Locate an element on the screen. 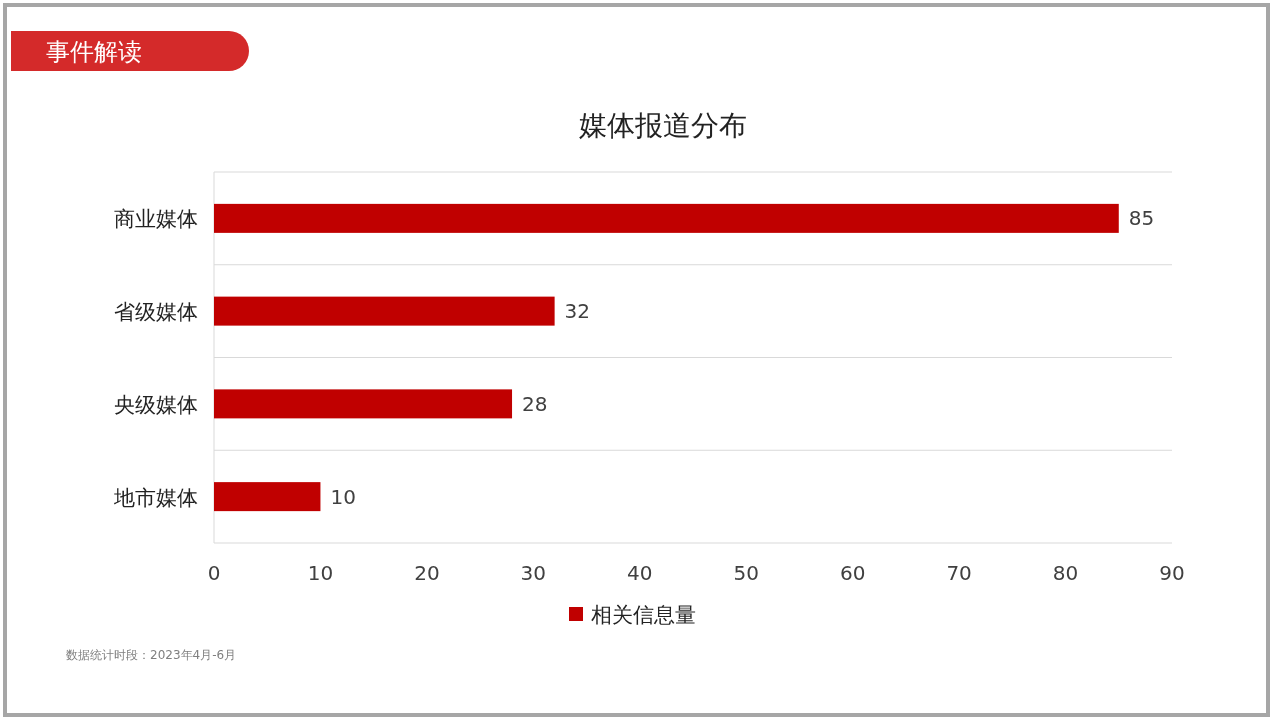 The height and width of the screenshot is (720, 1273). x-tick-label: 70 is located at coordinates (959, 573).